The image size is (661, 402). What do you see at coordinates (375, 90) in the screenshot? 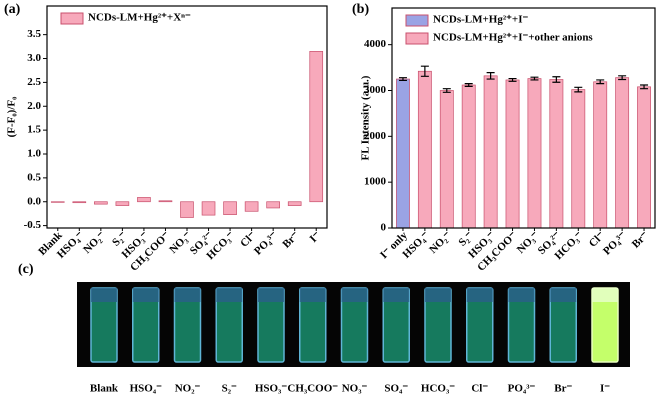
I see `y-tick-label: 3000` at bounding box center [375, 90].